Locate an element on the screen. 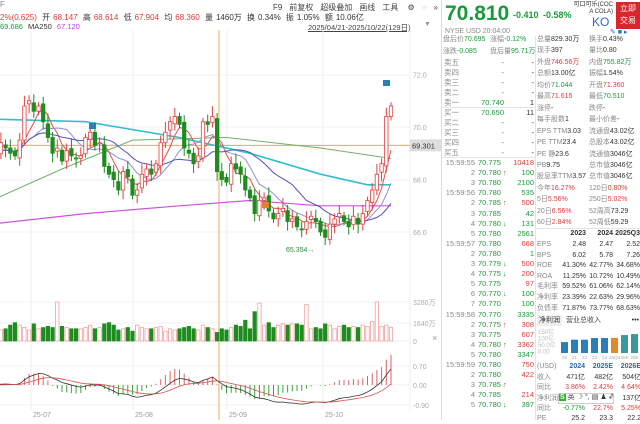  bid-row: 买四 - - is located at coordinates (489, 142).